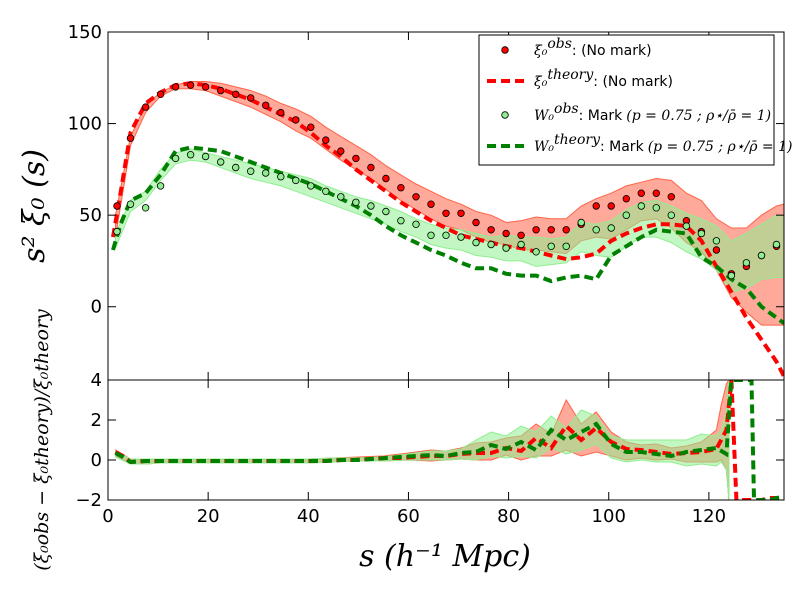  What do you see at coordinates (107, 516) in the screenshot?
I see `x-tick-label: 0` at bounding box center [107, 516].